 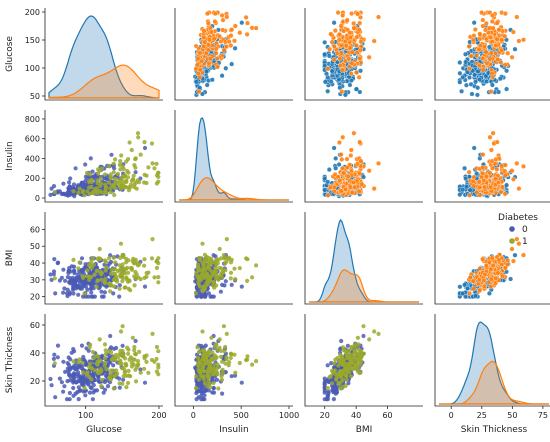 What do you see at coordinates (193, 415) in the screenshot?
I see `x-tick-label-insulin-0: 0` at bounding box center [193, 415].